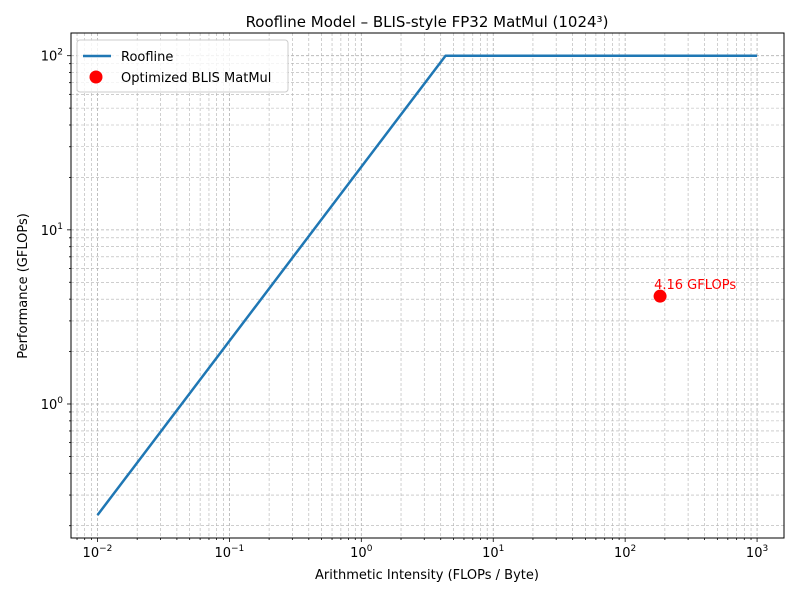 The image size is (800, 600). I want to click on x-tick-label: 10¹, so click(493, 552).